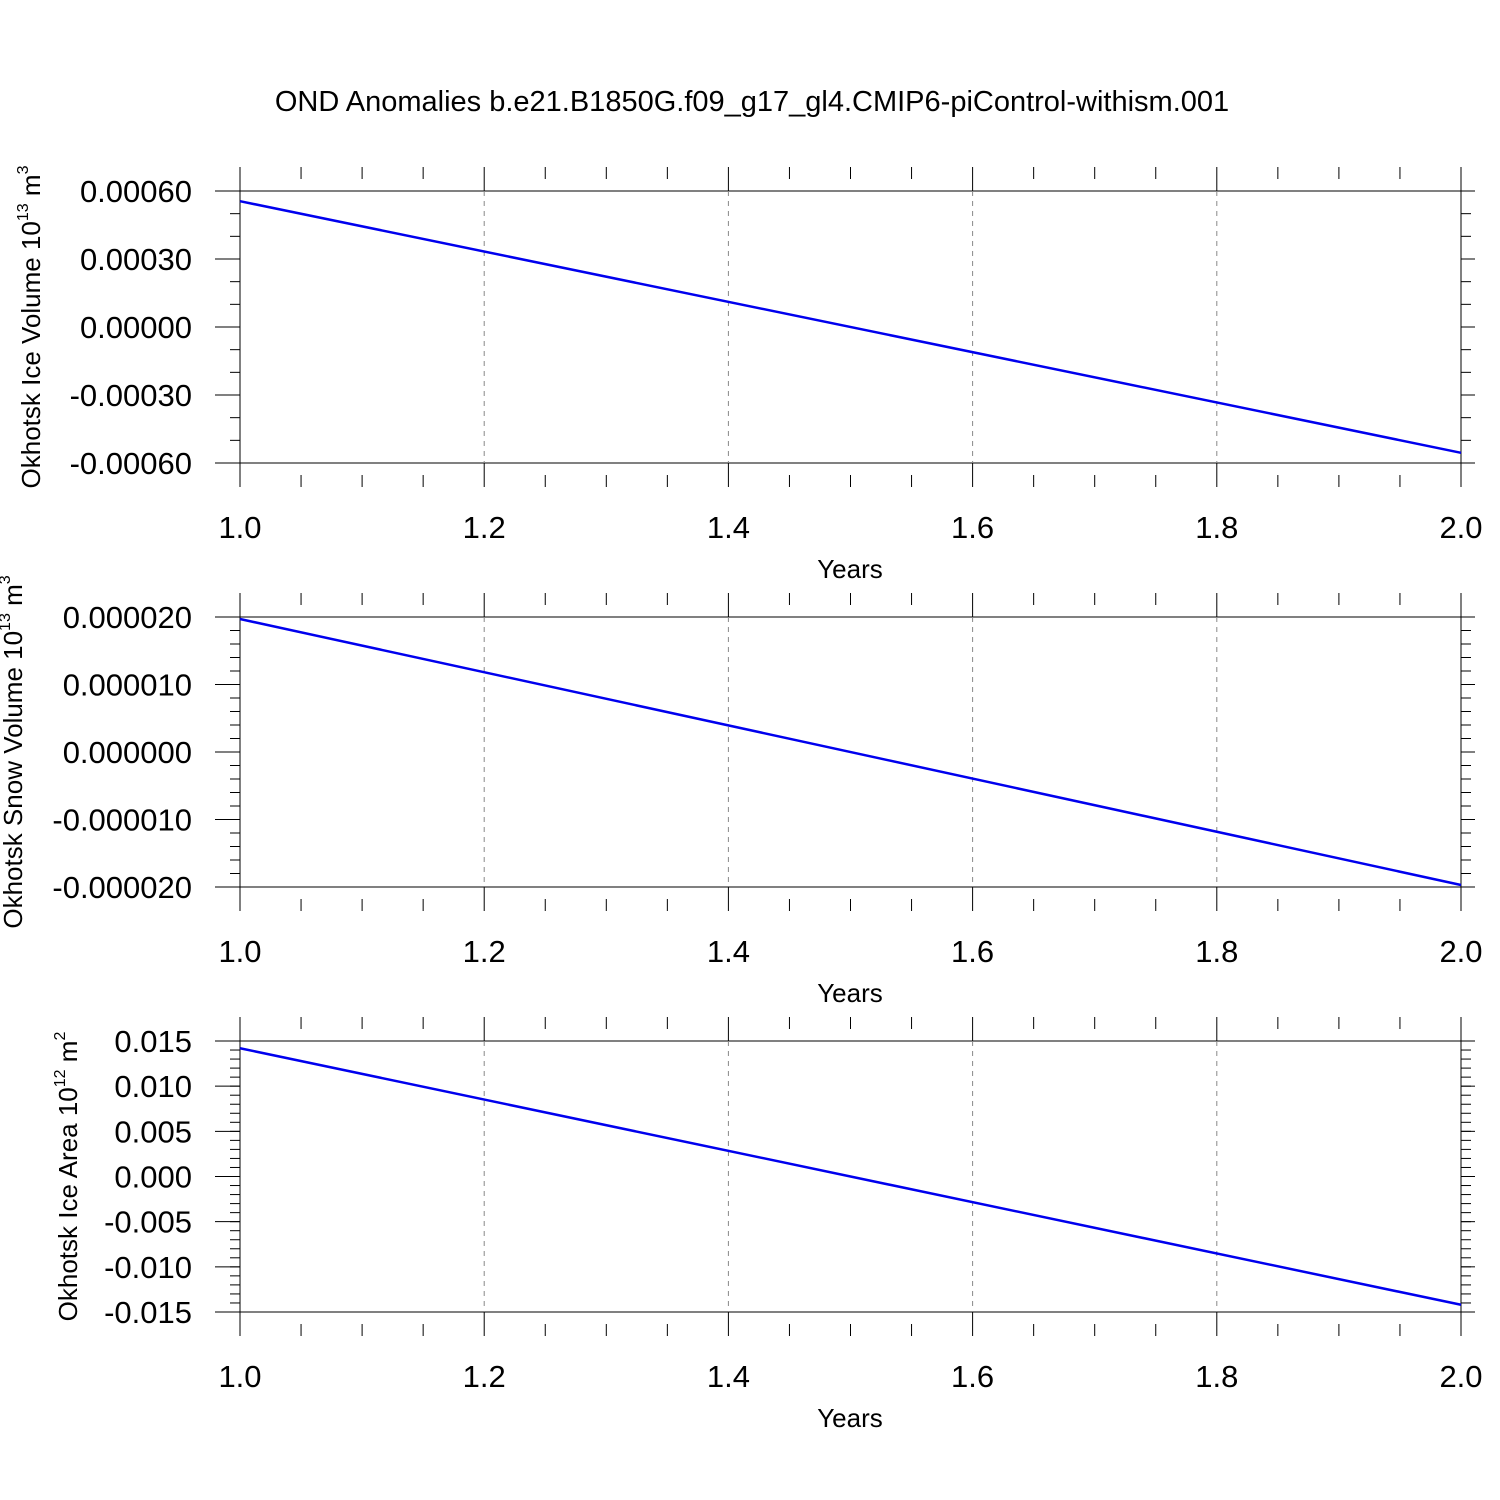 The image size is (1500, 1500). I want to click on y-axis-label: Okhotsk Ice Volume 1013 m3, so click(30, 326).